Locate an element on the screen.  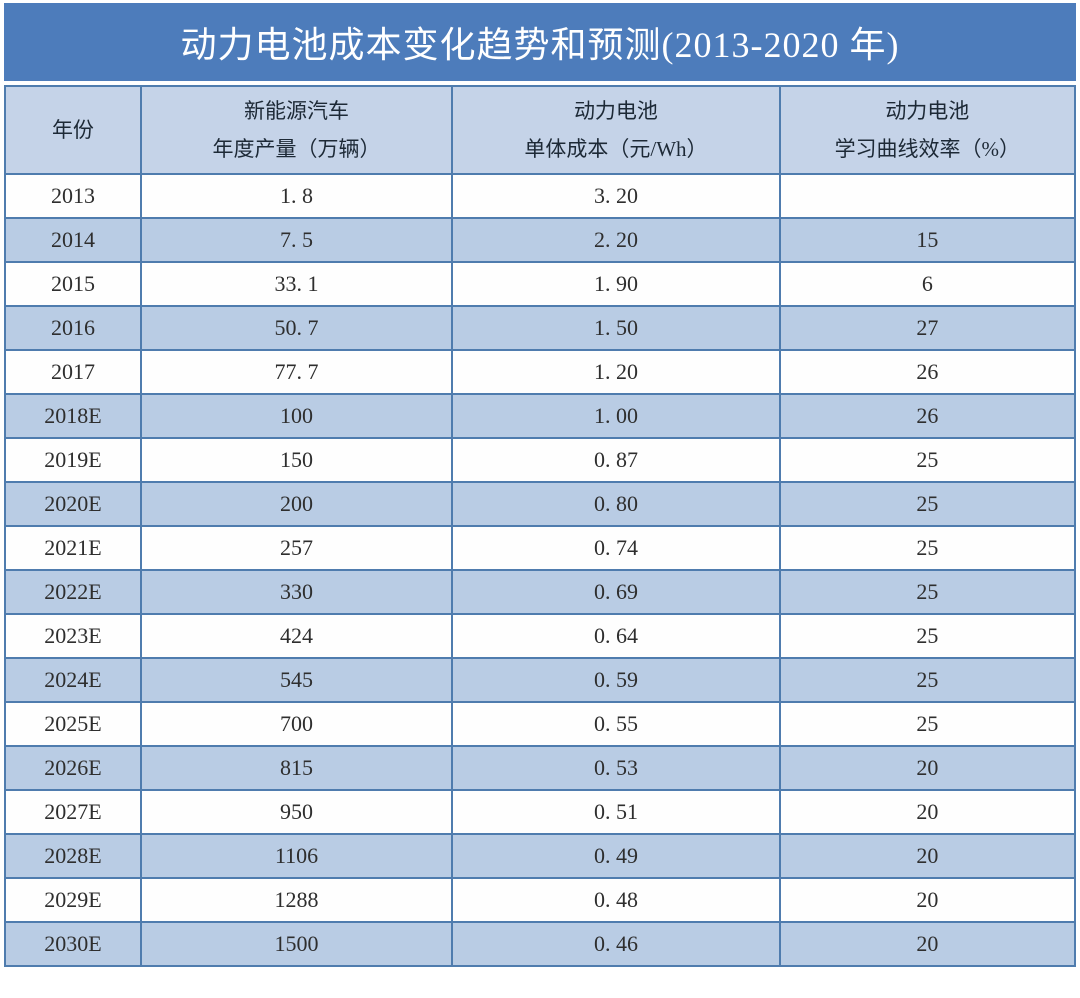
cell-year: 2021E is located at coordinates (73, 548).